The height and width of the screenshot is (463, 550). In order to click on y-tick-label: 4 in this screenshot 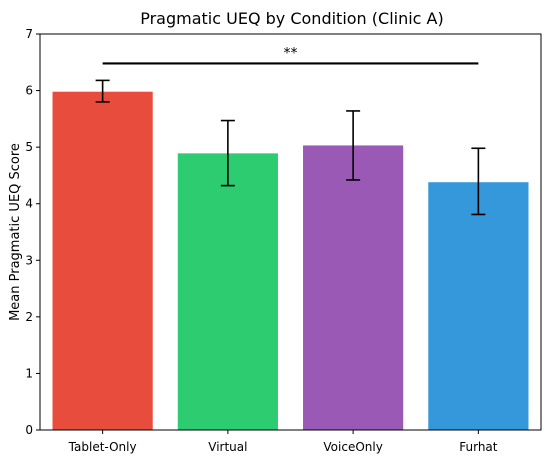, I will do `click(29, 204)`.